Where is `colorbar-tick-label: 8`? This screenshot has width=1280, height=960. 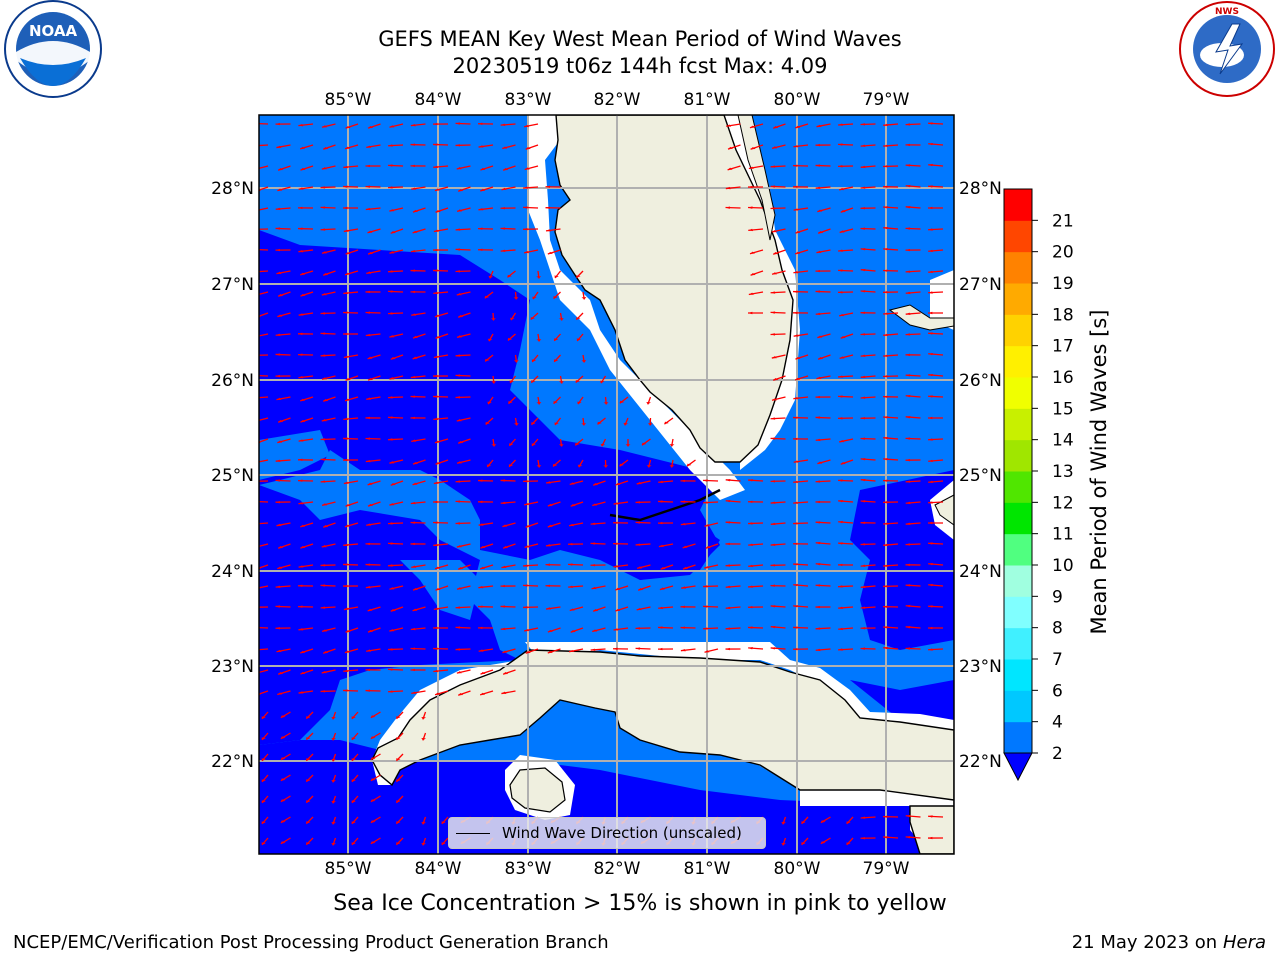 colorbar-tick-label: 8 is located at coordinates (1057, 629).